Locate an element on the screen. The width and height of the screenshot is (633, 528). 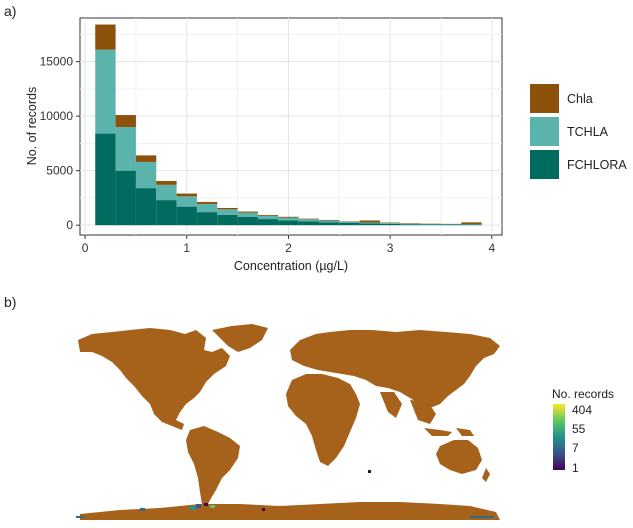
legend: Chla TCHLA FCHLORA is located at coordinates (578, 131).